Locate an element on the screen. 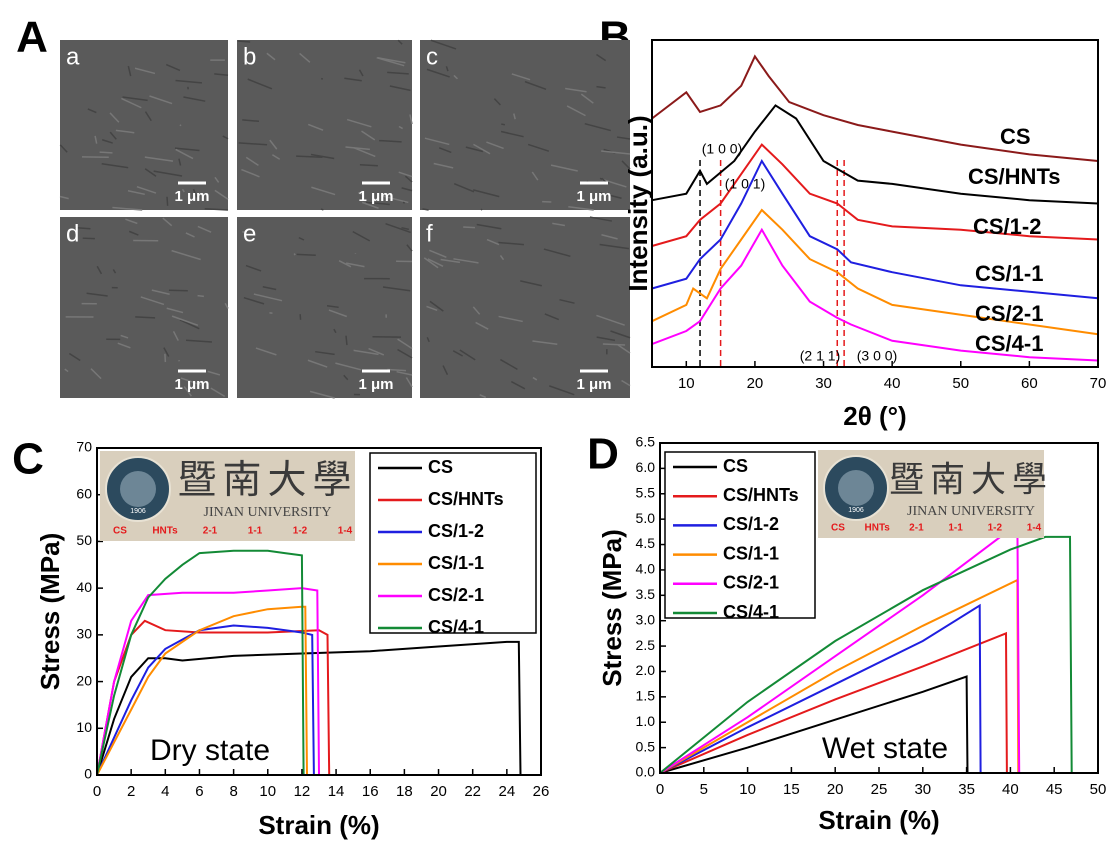  y-tick-label: 0 is located at coordinates (88, 774).